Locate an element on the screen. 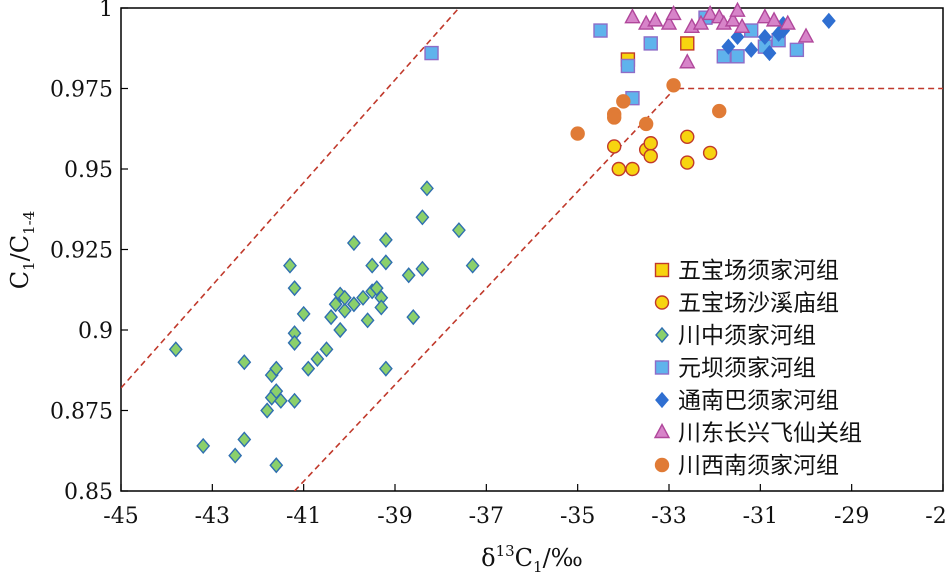 The image size is (948, 579). y-axis-title-mid: /C is located at coordinates (20, 248).